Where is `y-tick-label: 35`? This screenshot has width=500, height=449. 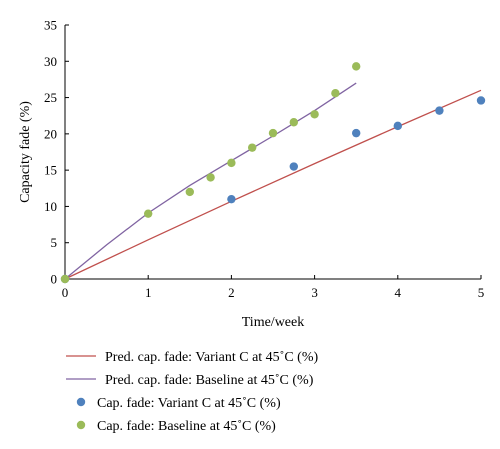 y-tick-label: 35 is located at coordinates (50, 25).